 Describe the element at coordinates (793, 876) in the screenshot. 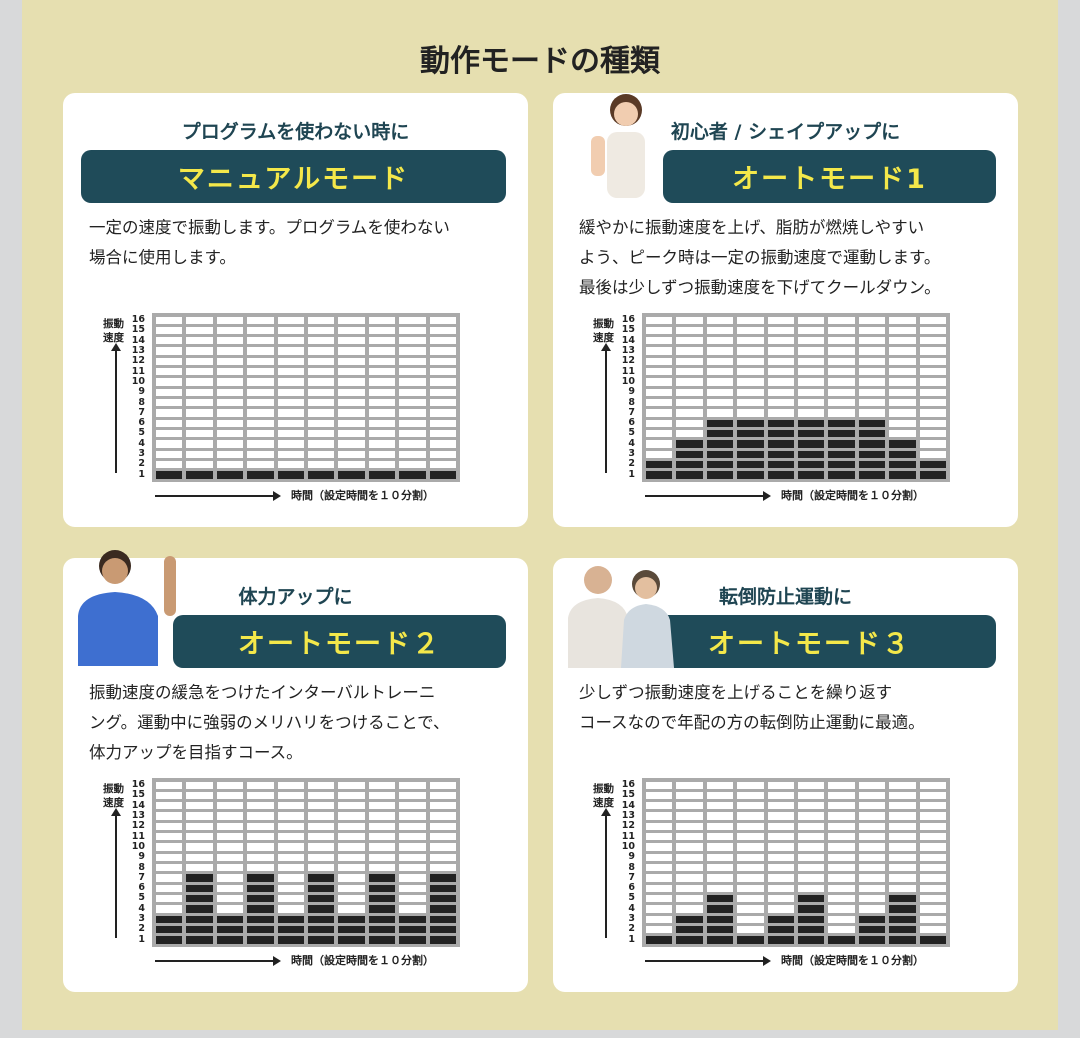

I see `bar-chart: 振動速度 1 2 3 4 5 6 7 8 9 10 11 12 13 14 15 16 時間（設定時間を１０分割）` at that location.